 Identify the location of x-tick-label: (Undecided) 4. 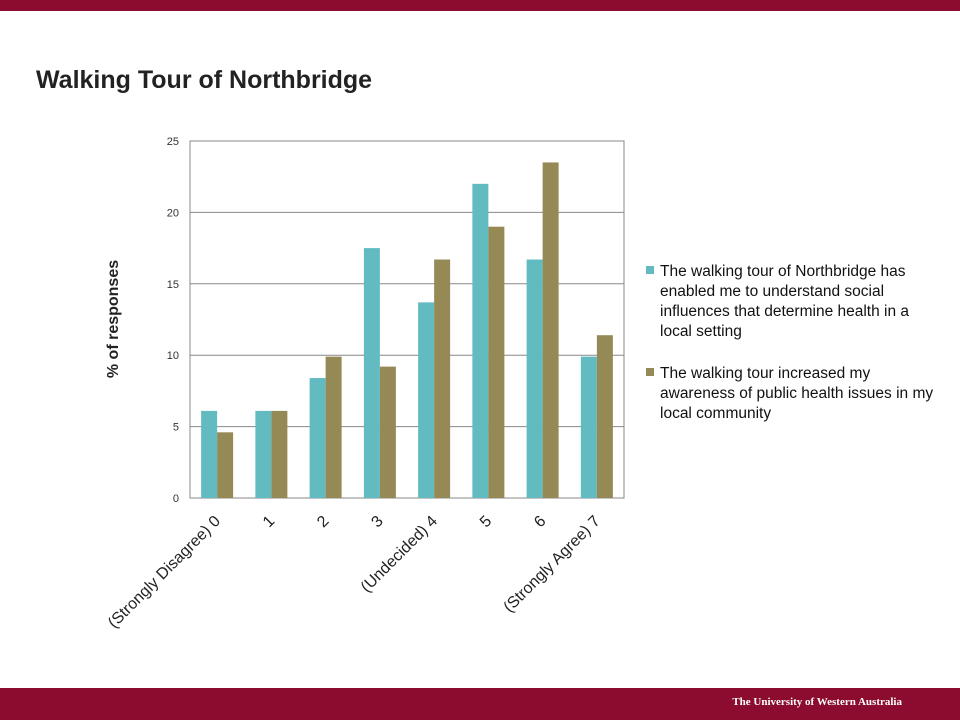
(399, 554).